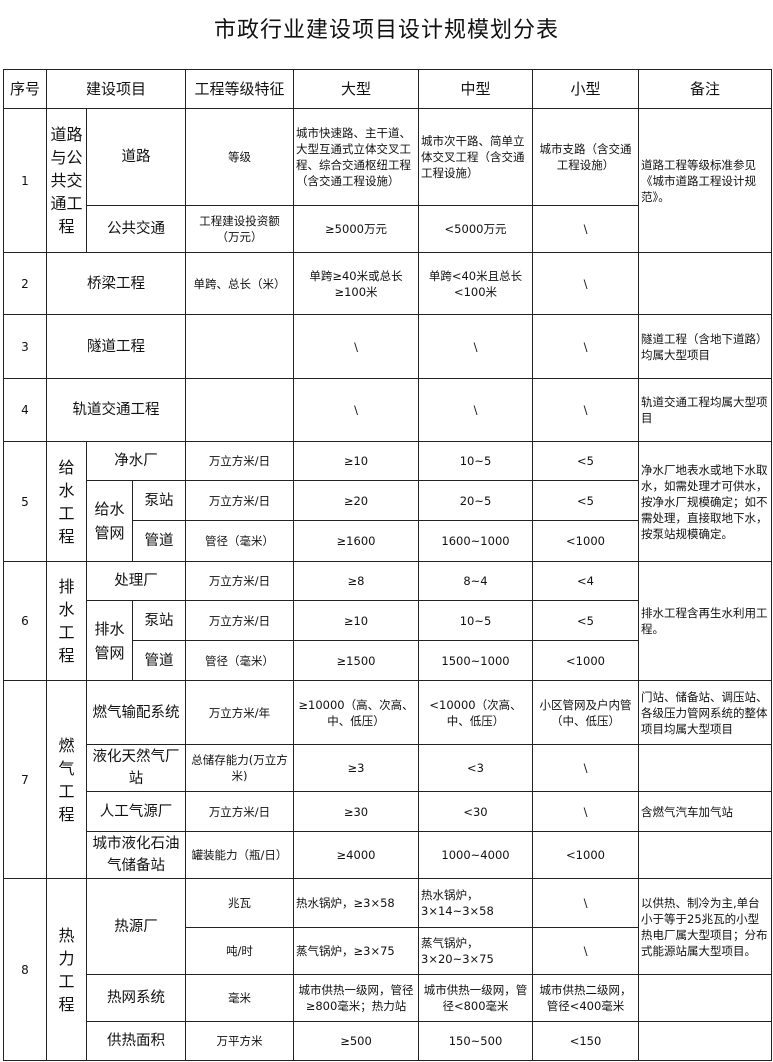 The height and width of the screenshot is (1062, 773). What do you see at coordinates (356, 229) in the screenshot?
I see `large: ≥5000万元` at bounding box center [356, 229].